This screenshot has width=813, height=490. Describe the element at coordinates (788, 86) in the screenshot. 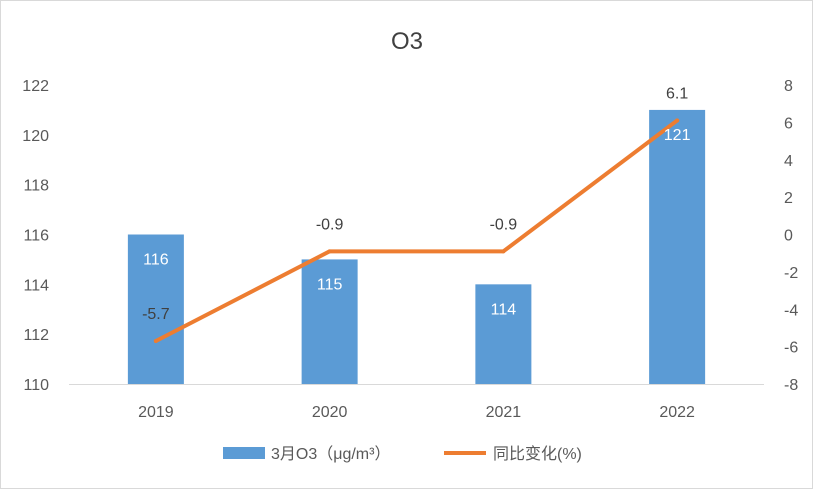

I see `y-right-tick-label: 8` at that location.